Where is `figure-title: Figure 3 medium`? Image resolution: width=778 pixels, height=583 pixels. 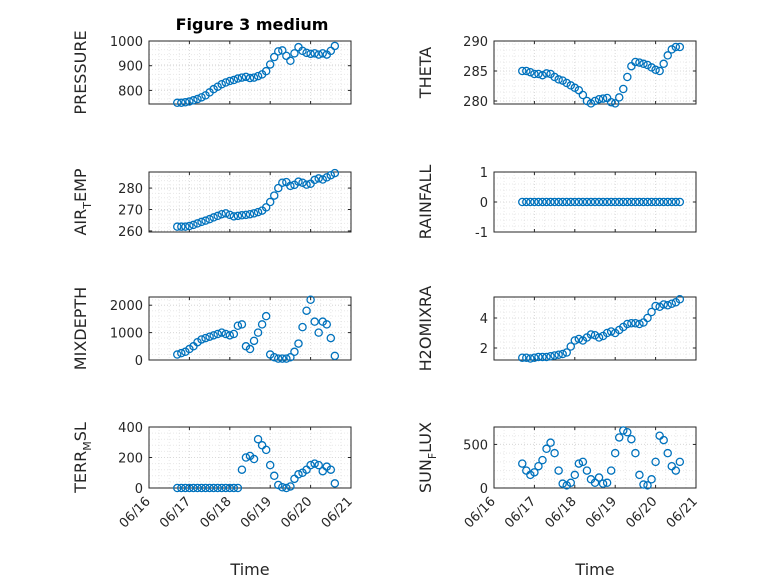
figure-title: Figure 3 medium is located at coordinates (252, 24).